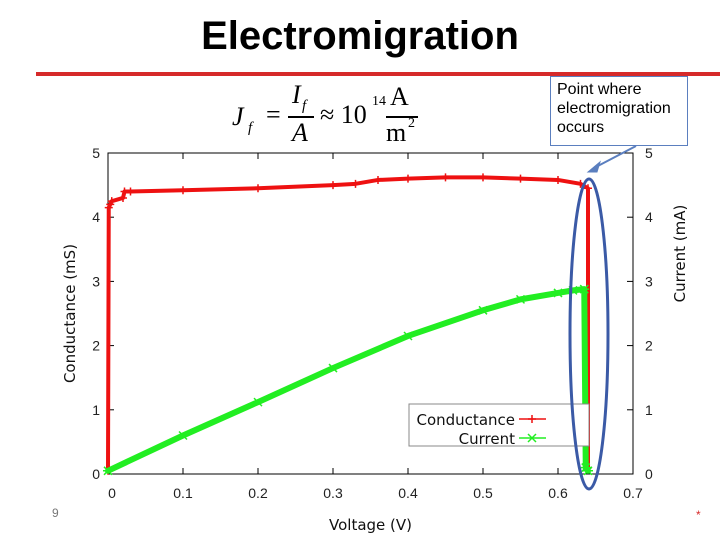  What do you see at coordinates (96, 153) in the screenshot?
I see `y-tick-label-5: 5` at bounding box center [96, 153].